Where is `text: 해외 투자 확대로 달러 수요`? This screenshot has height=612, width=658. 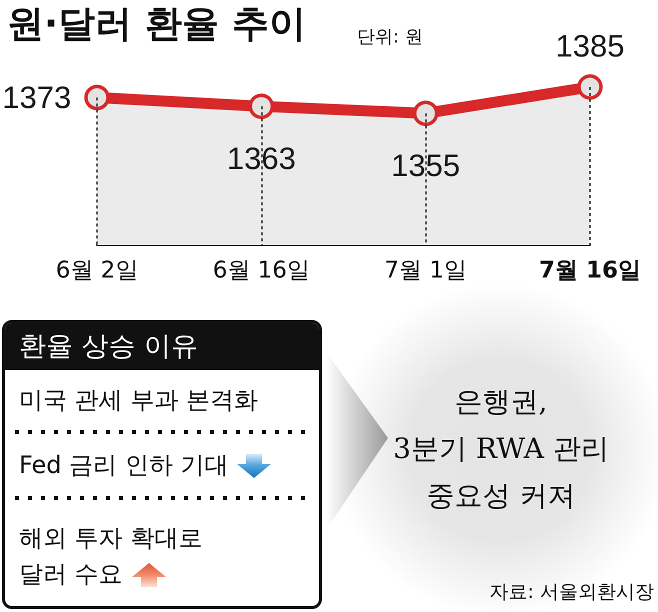 text: 해외 투자 확대로 달러 수요 is located at coordinates (110, 556).